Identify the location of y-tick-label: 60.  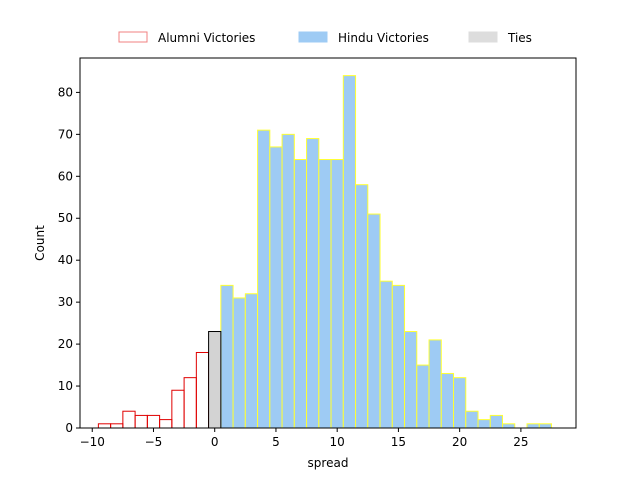
(65, 176).